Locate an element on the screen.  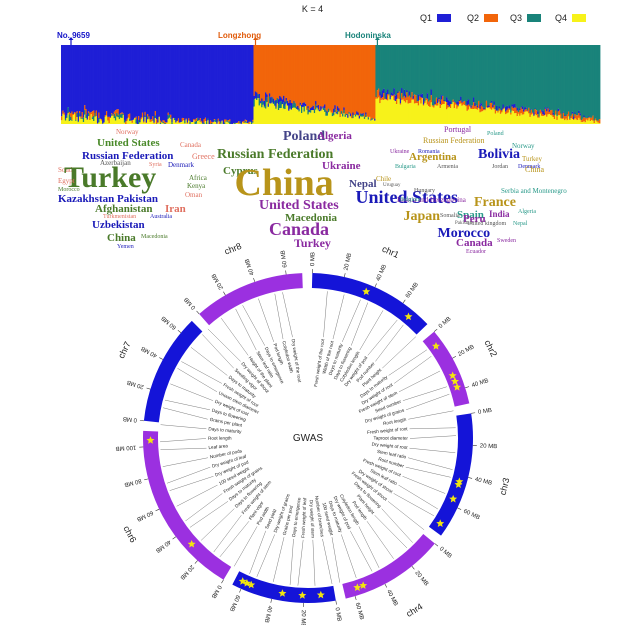
tick-mark is located at coordinates (146, 479).